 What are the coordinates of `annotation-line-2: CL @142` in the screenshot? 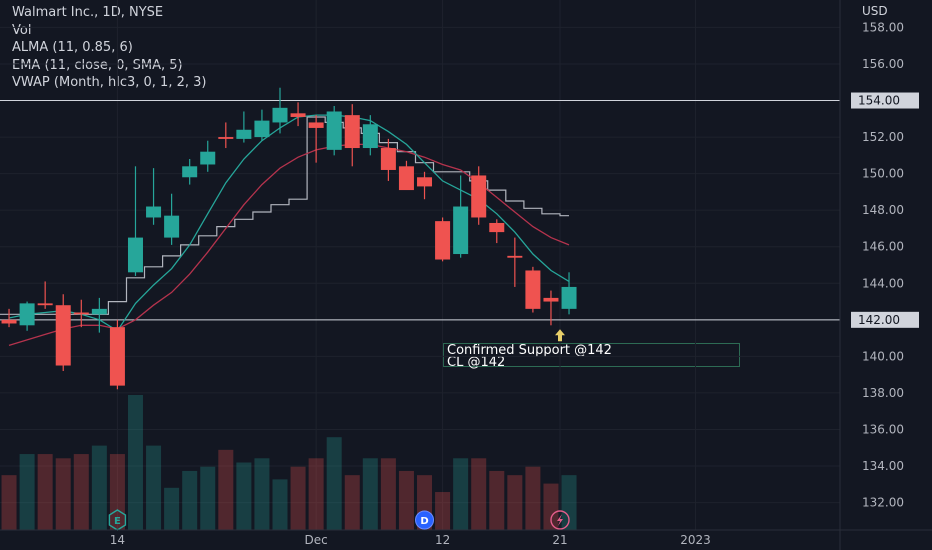 It's located at (476, 362).